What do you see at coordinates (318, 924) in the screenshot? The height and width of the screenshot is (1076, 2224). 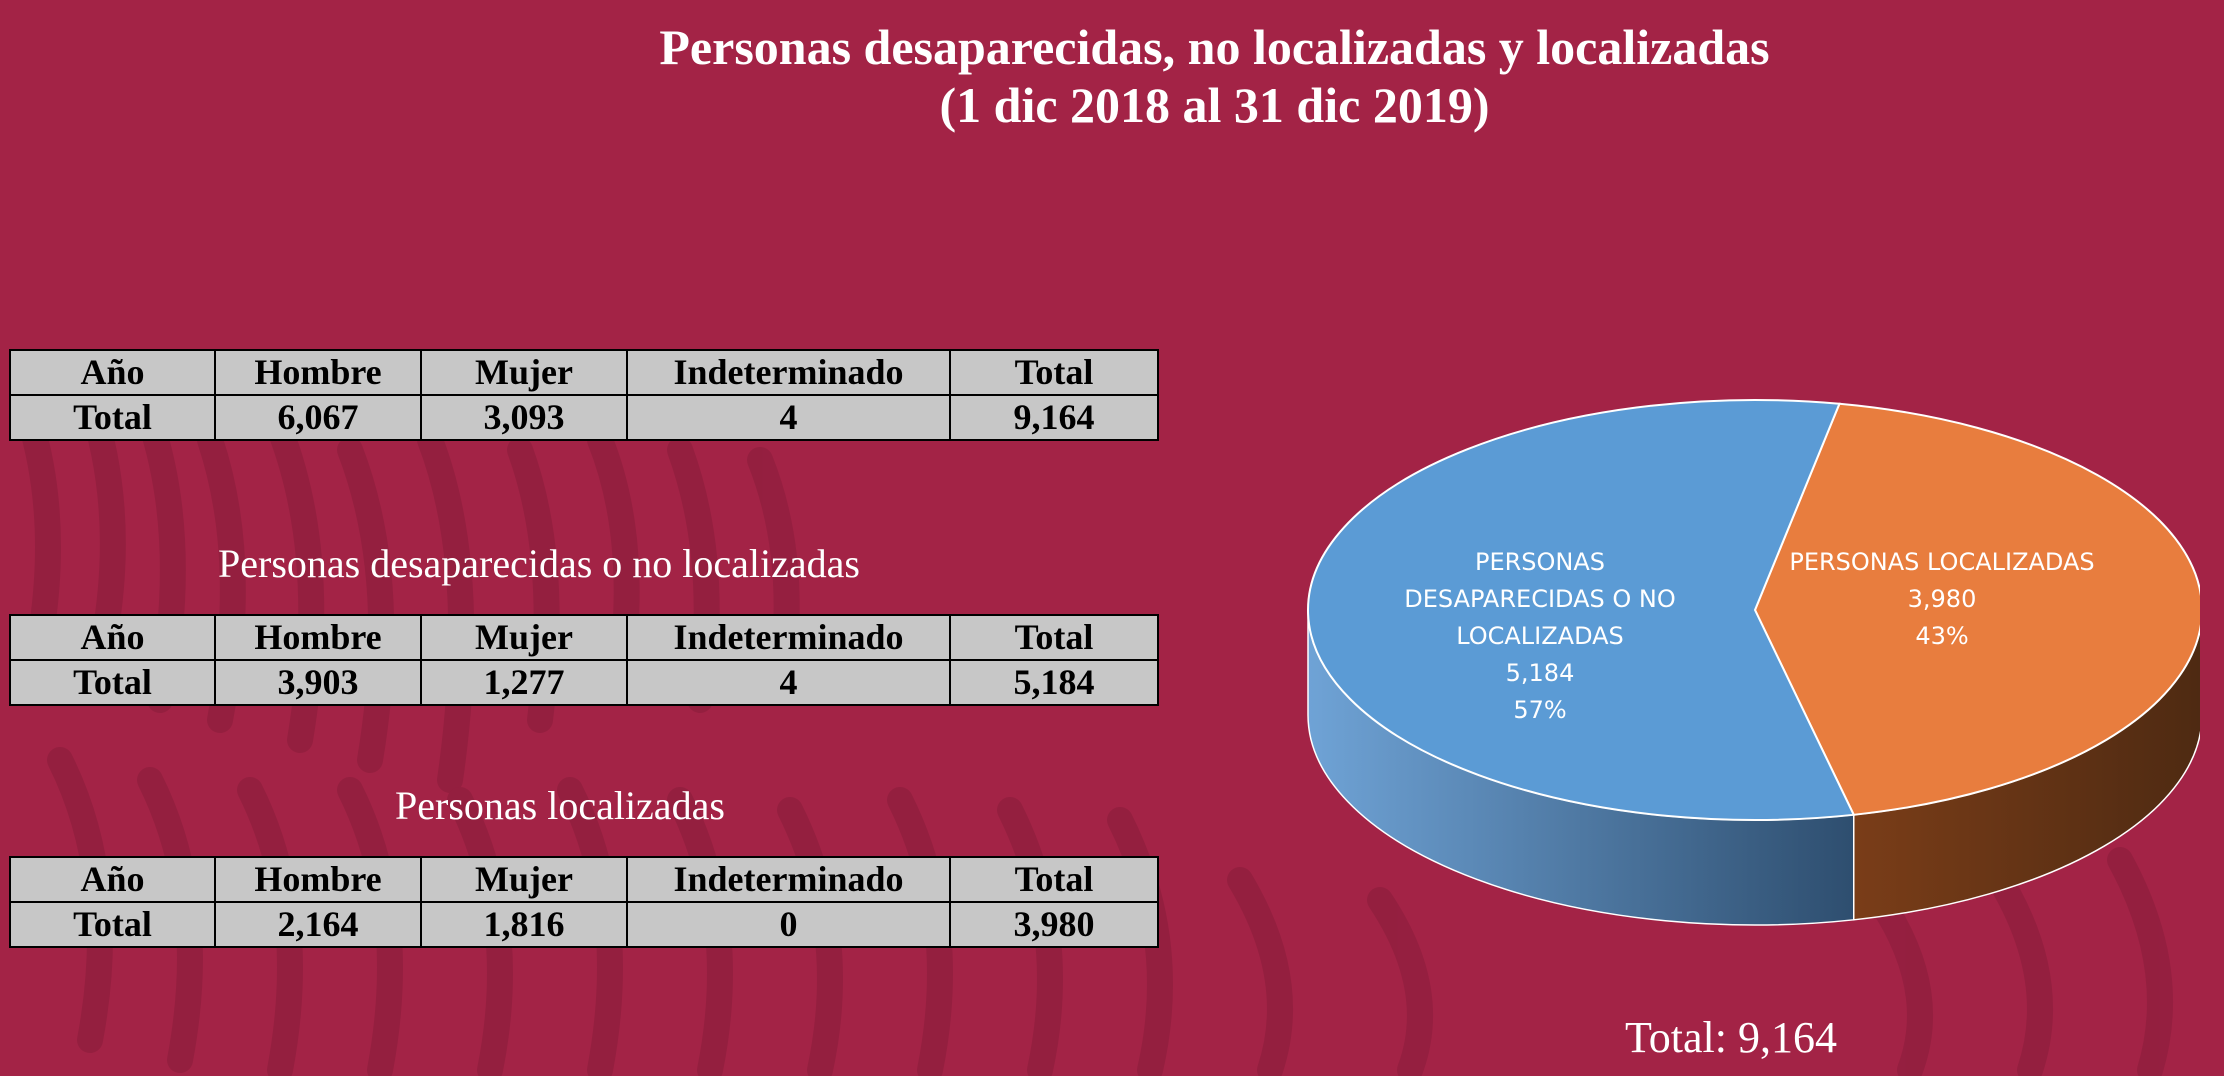 I see `cell: 2,164` at bounding box center [318, 924].